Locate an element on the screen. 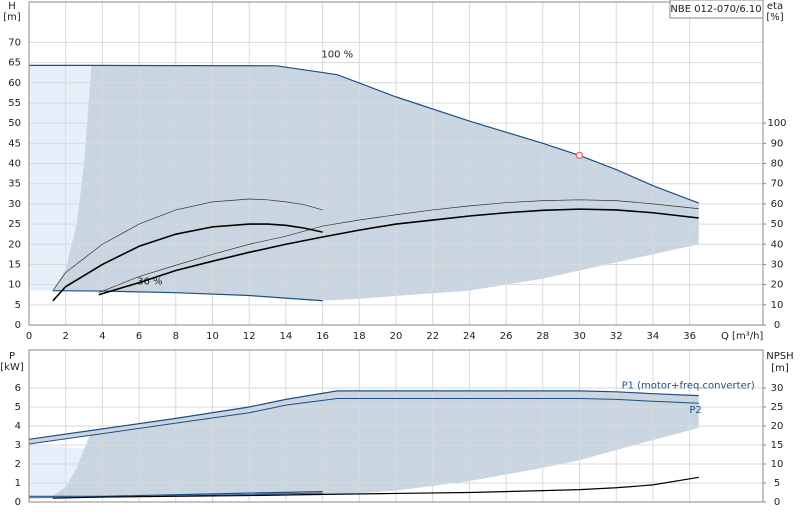 The height and width of the screenshot is (520, 800). y-tick-label: 25 is located at coordinates (14, 224).